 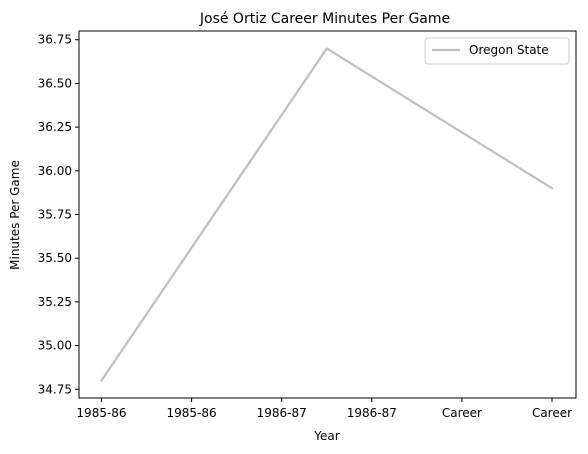 What do you see at coordinates (55, 302) in the screenshot?
I see `y-tick-label: 35.25` at bounding box center [55, 302].